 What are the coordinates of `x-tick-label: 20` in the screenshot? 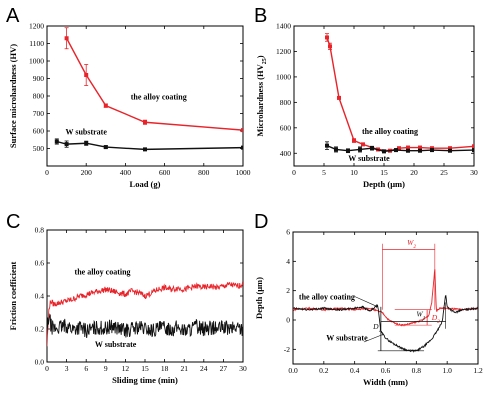 It's located at (414, 172).